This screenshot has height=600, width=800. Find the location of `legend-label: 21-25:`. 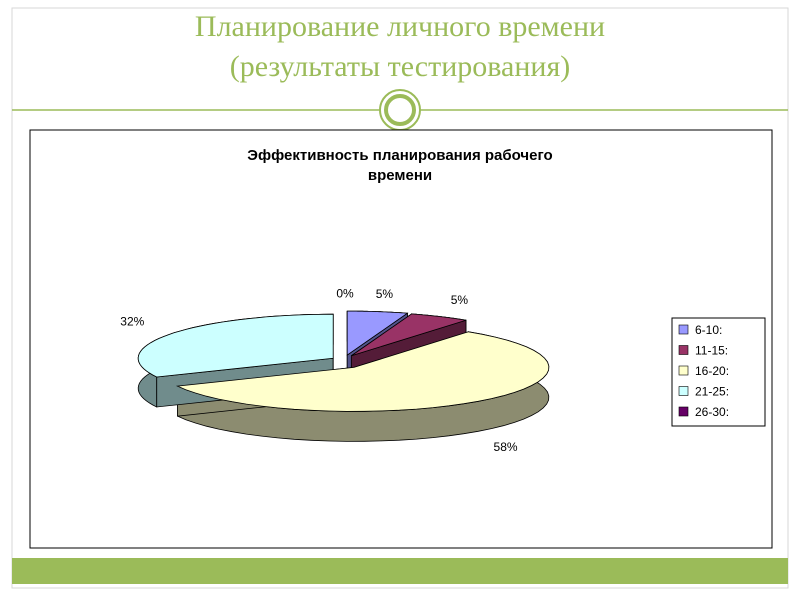

legend-label: 21-25: is located at coordinates (712, 392).